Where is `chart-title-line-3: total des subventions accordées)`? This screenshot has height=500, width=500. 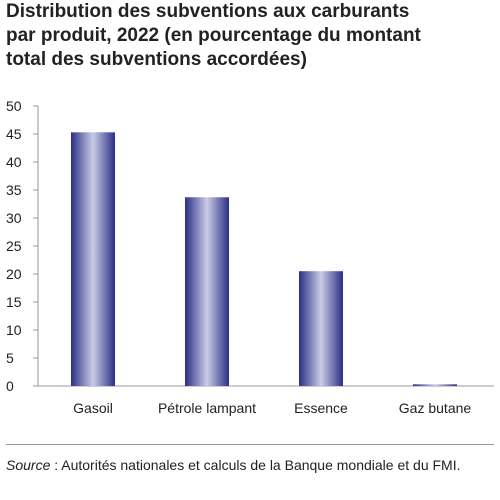 chart-title-line-3: total des subventions accordées) is located at coordinates (156, 59).